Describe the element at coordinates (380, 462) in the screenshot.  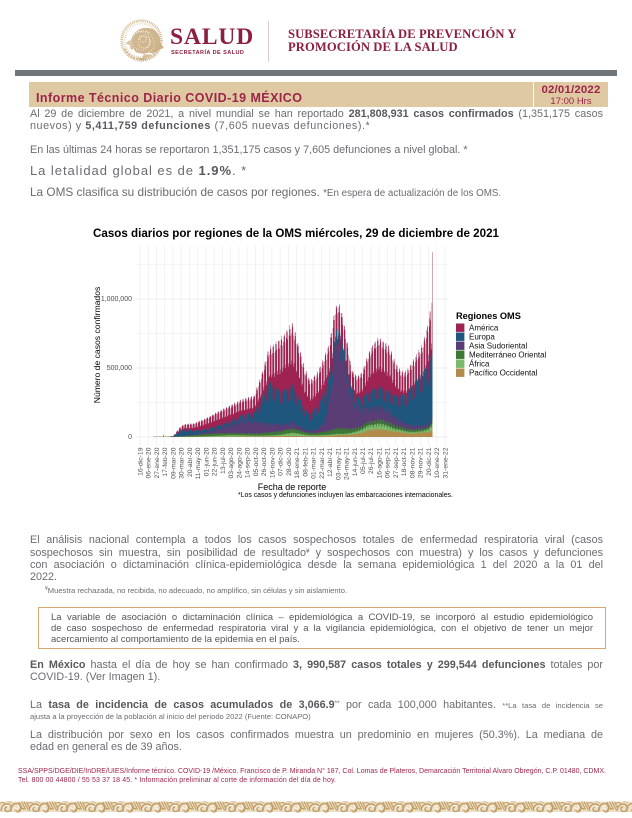
I see `svg-text: 16-ago-21` at that location.